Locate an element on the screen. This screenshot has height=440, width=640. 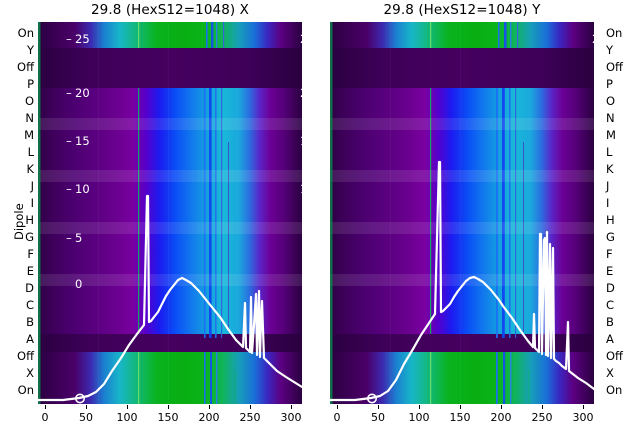
xtick-label-right-300: 300 is located at coordinates (583, 417).